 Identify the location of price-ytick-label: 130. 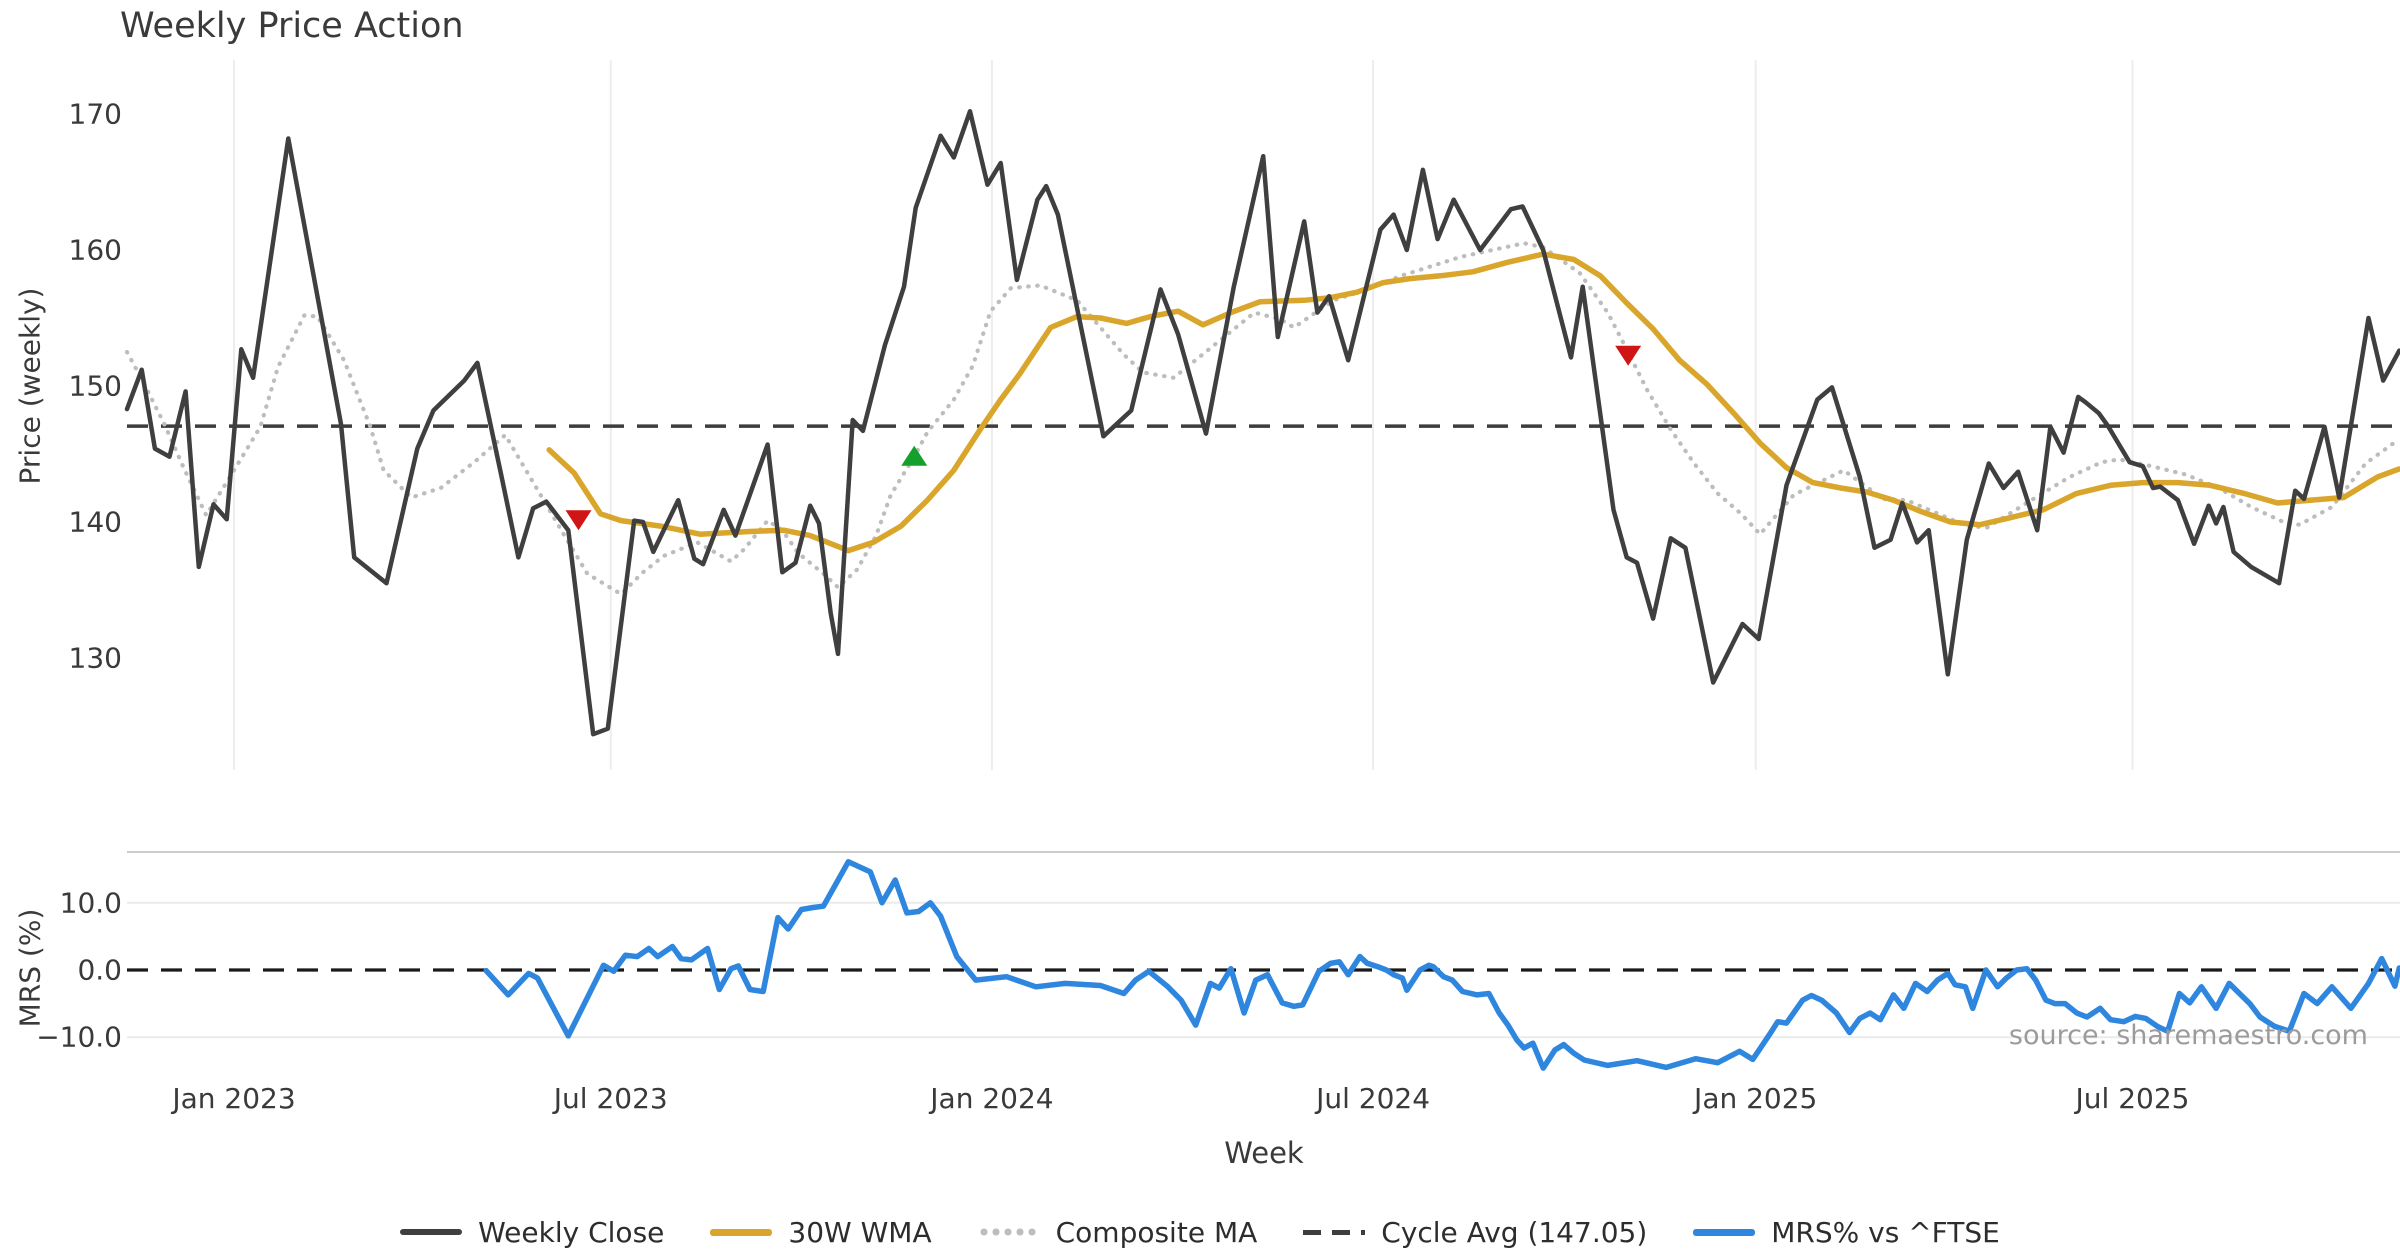
(95, 658).